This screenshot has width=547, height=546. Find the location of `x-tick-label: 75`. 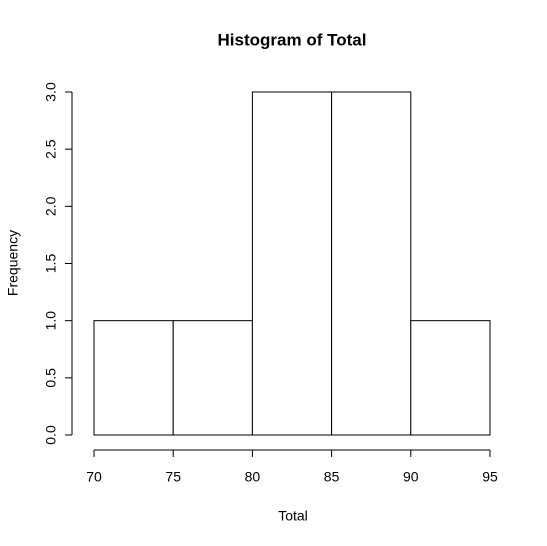

x-tick-label: 75 is located at coordinates (173, 477).